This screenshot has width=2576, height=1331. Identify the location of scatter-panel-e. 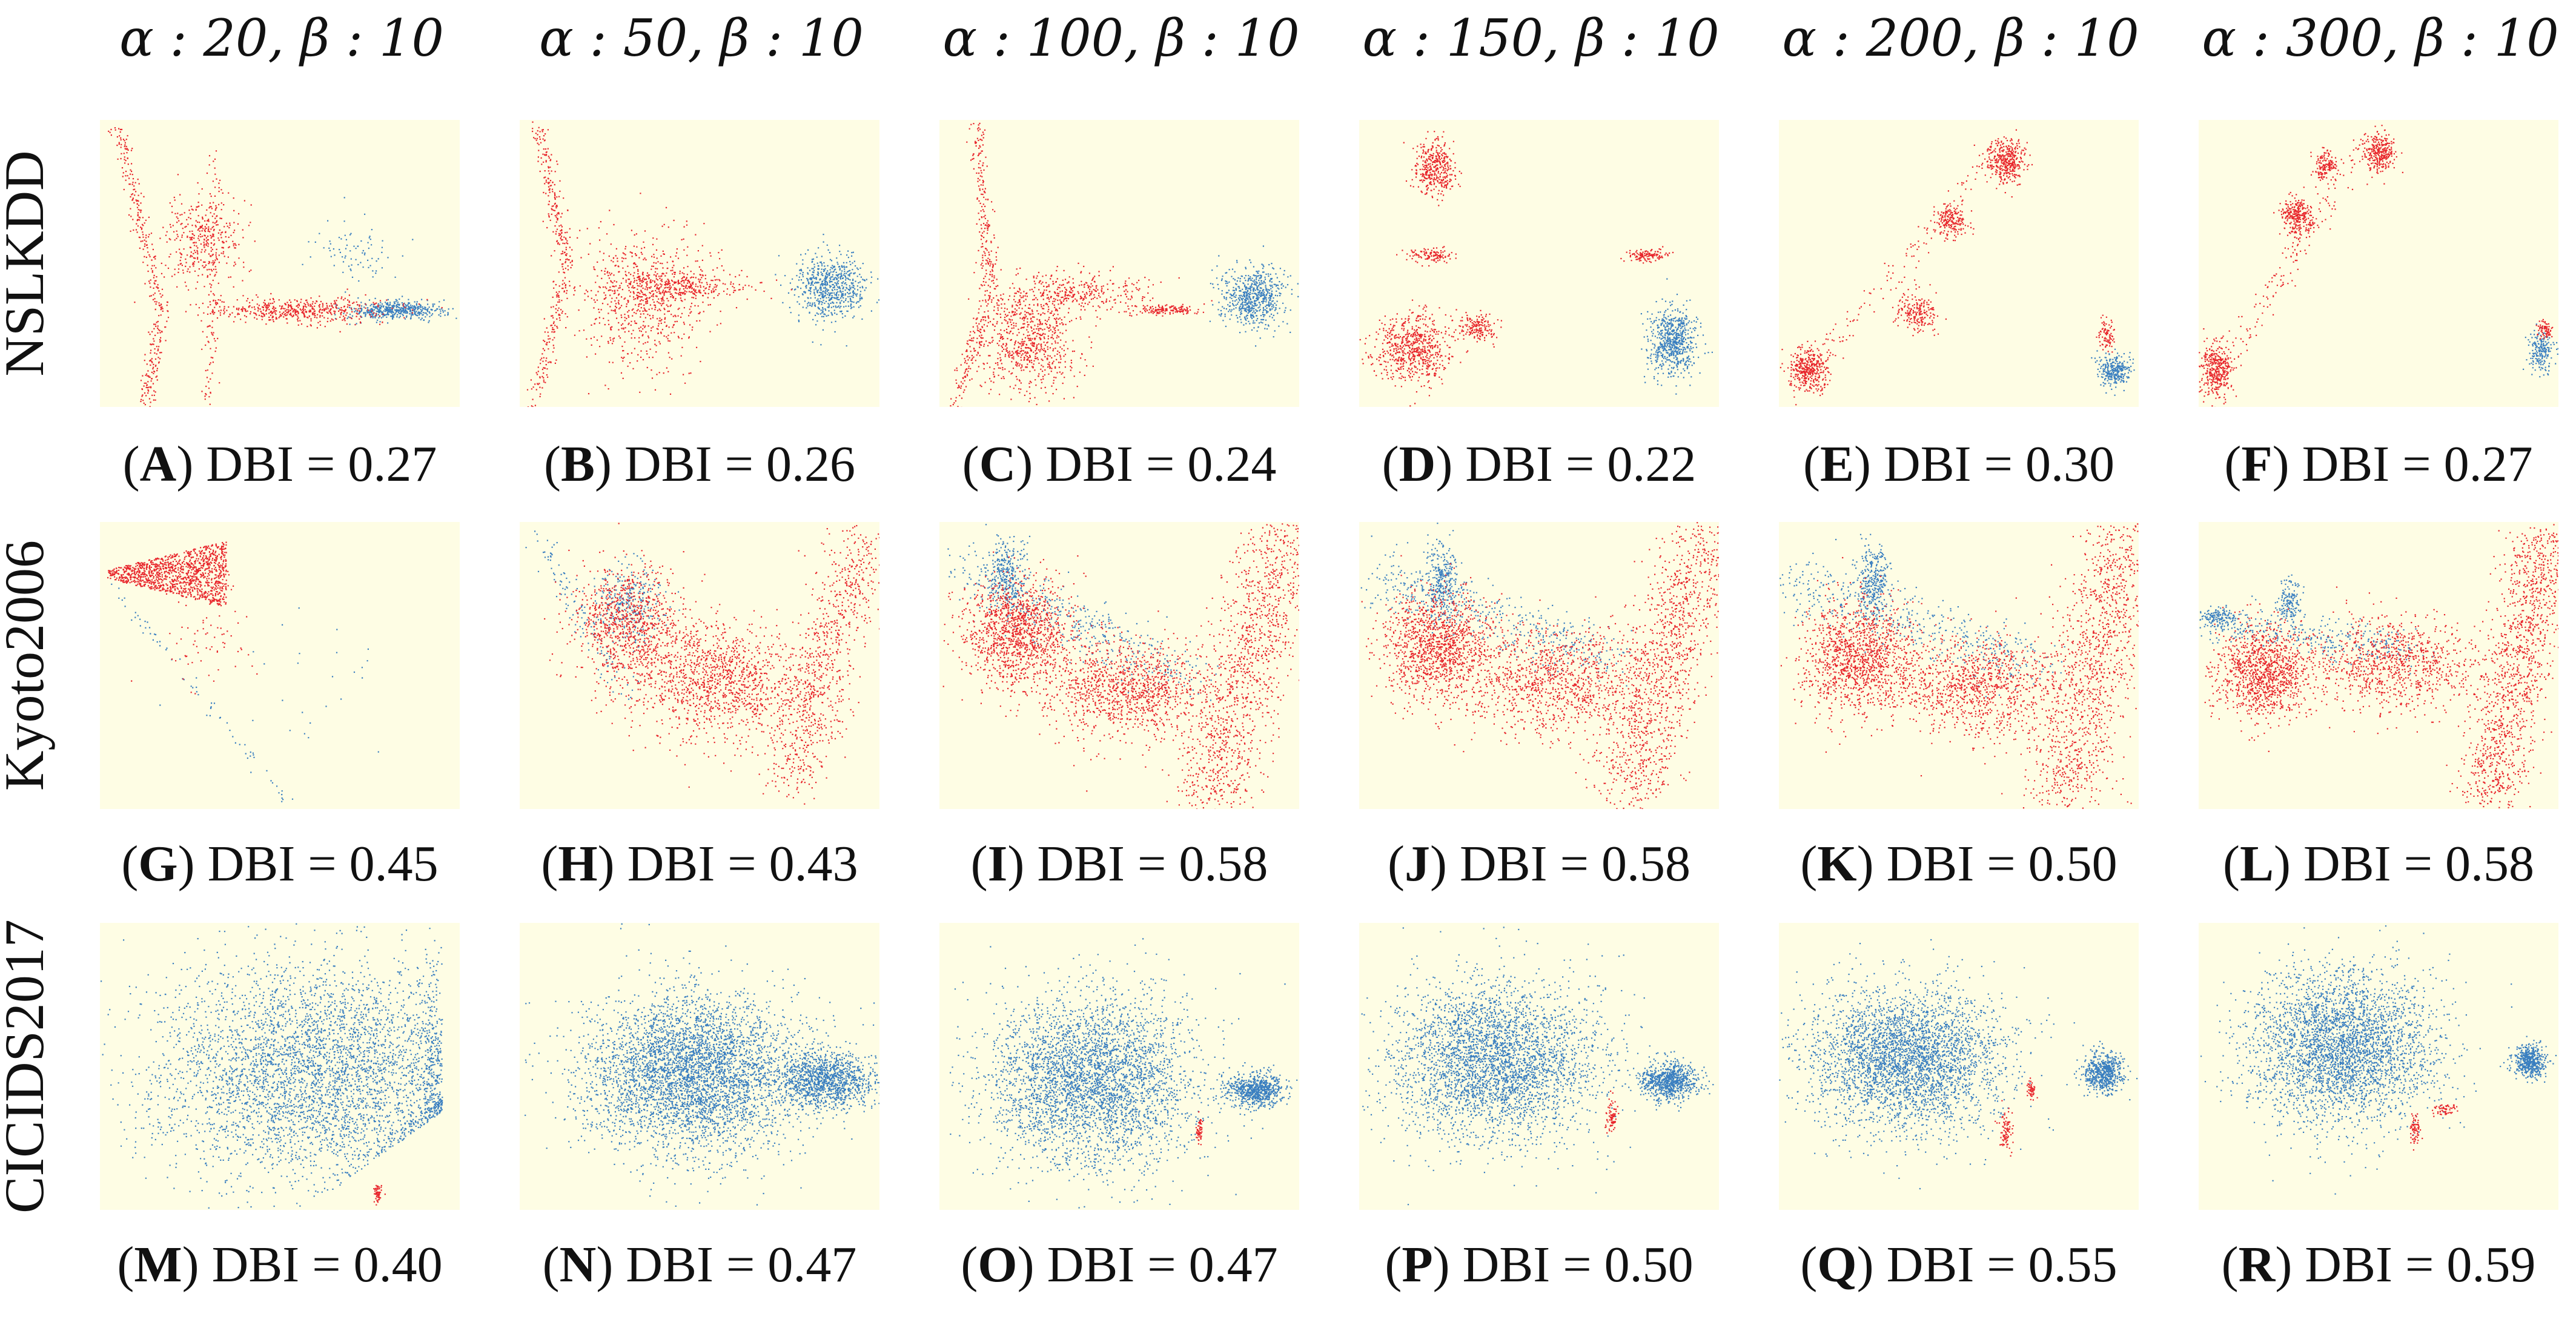
(1959, 263).